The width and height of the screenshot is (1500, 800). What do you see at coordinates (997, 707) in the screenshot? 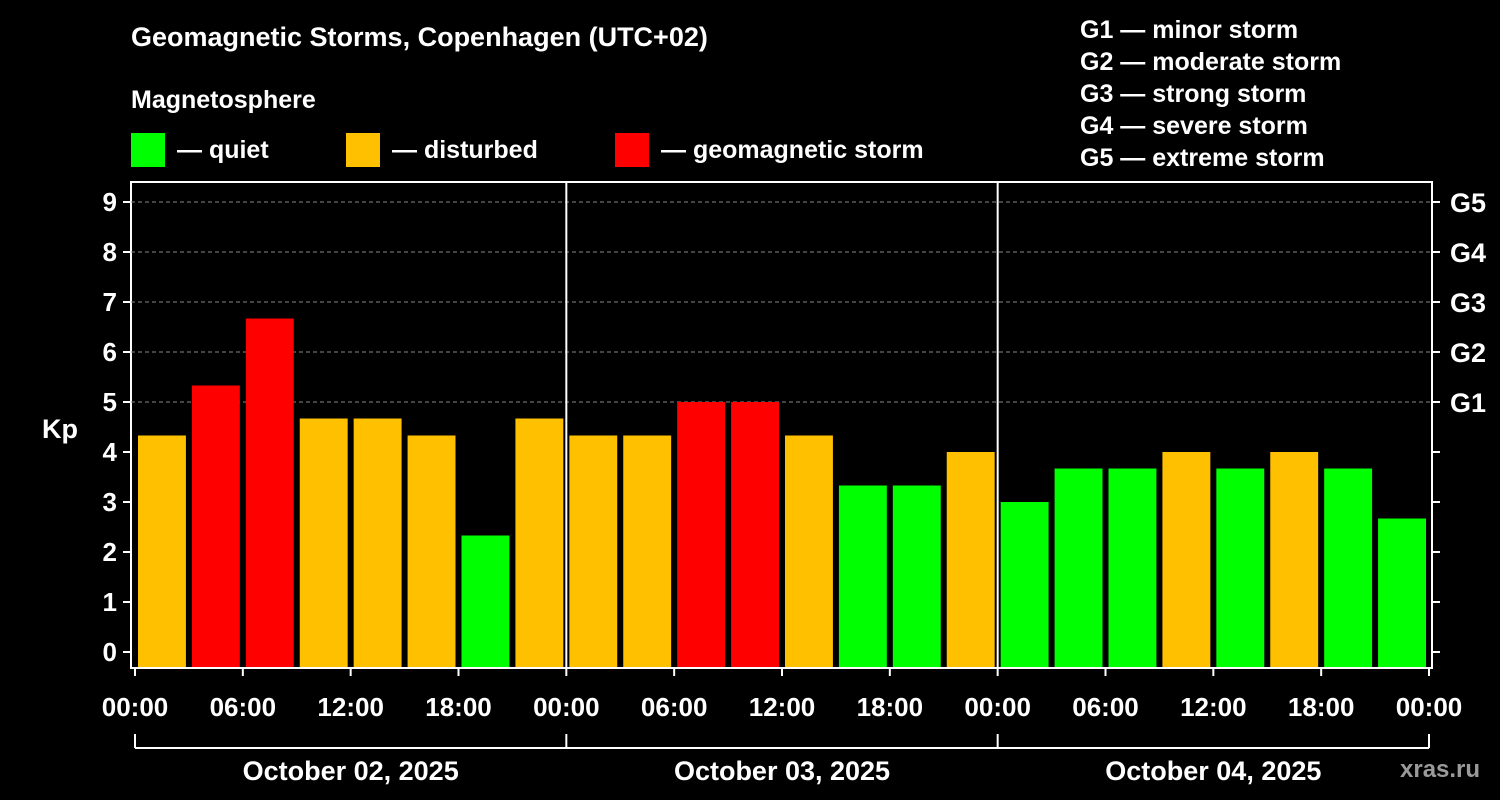
I see `x-tick-label-8: 00:00` at bounding box center [997, 707].